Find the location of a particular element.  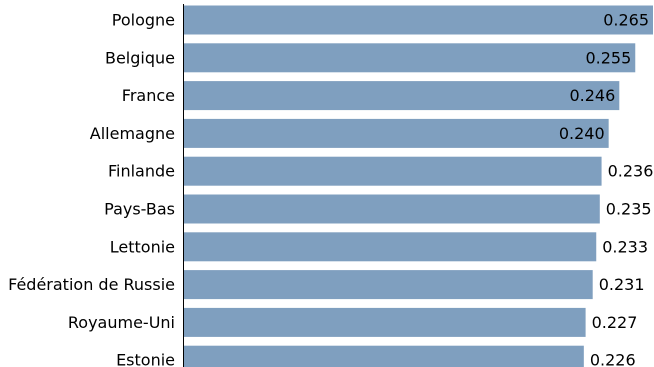

category-label: France is located at coordinates (148, 95).